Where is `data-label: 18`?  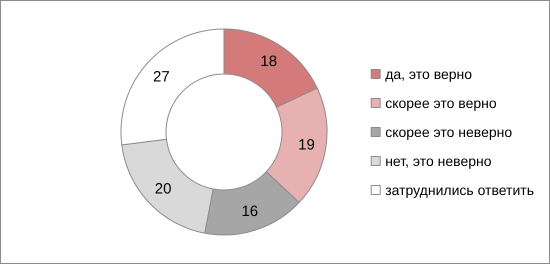
data-label: 18 is located at coordinates (269, 61).